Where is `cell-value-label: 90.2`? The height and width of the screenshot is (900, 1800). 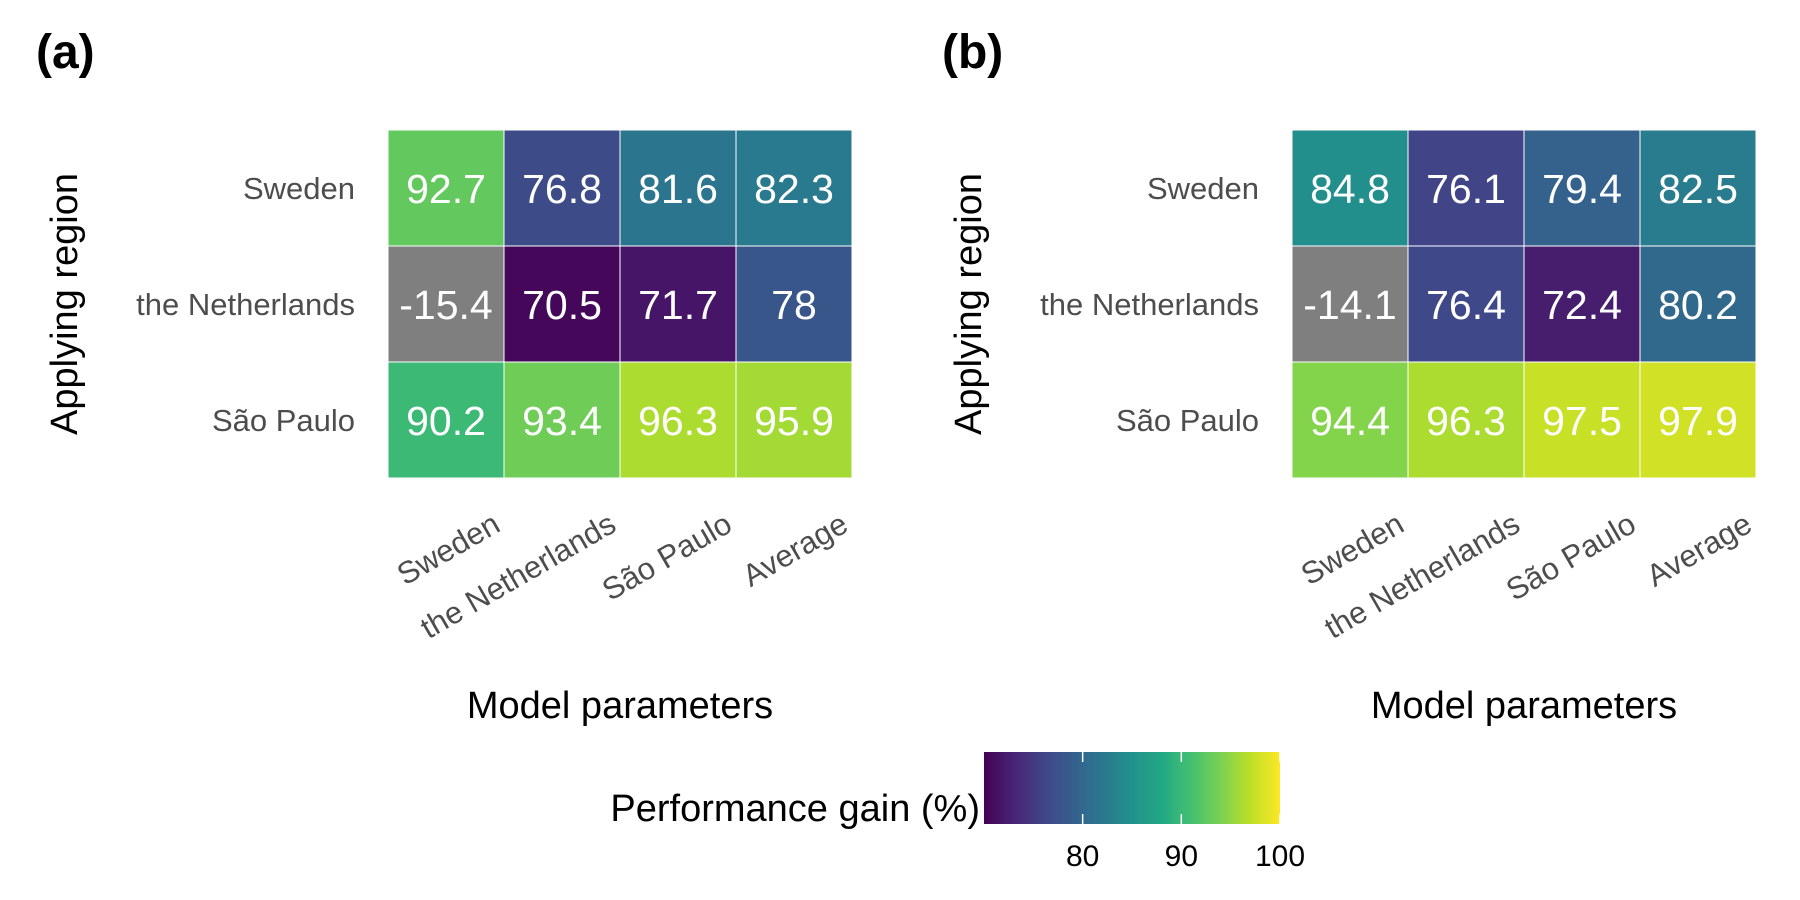 cell-value-label: 90.2 is located at coordinates (446, 421).